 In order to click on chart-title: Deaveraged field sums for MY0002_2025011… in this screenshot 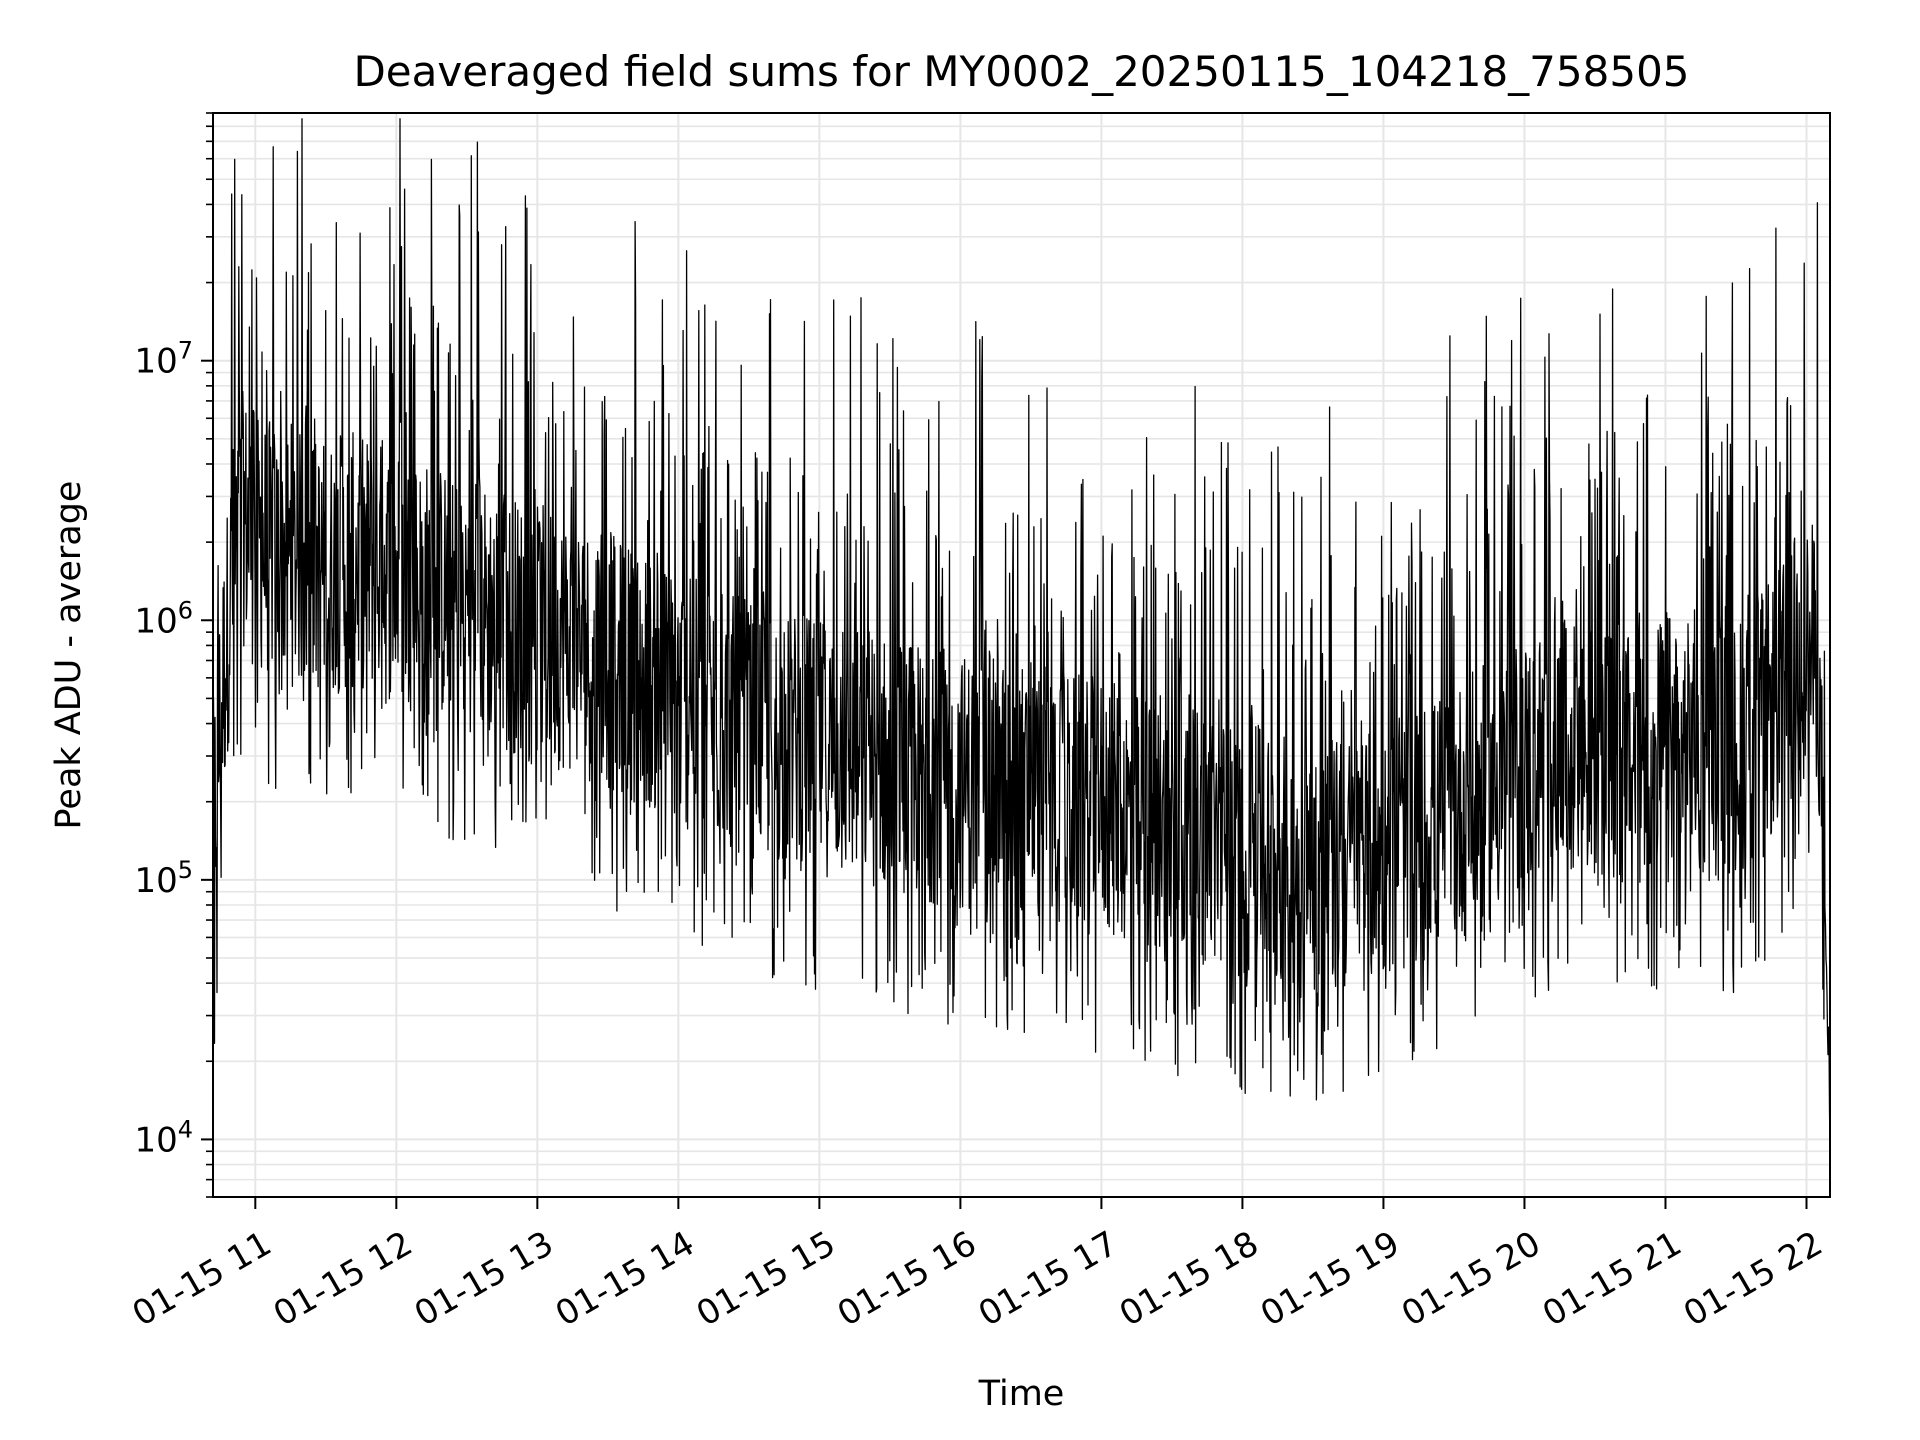, I will do `click(1021, 71)`.